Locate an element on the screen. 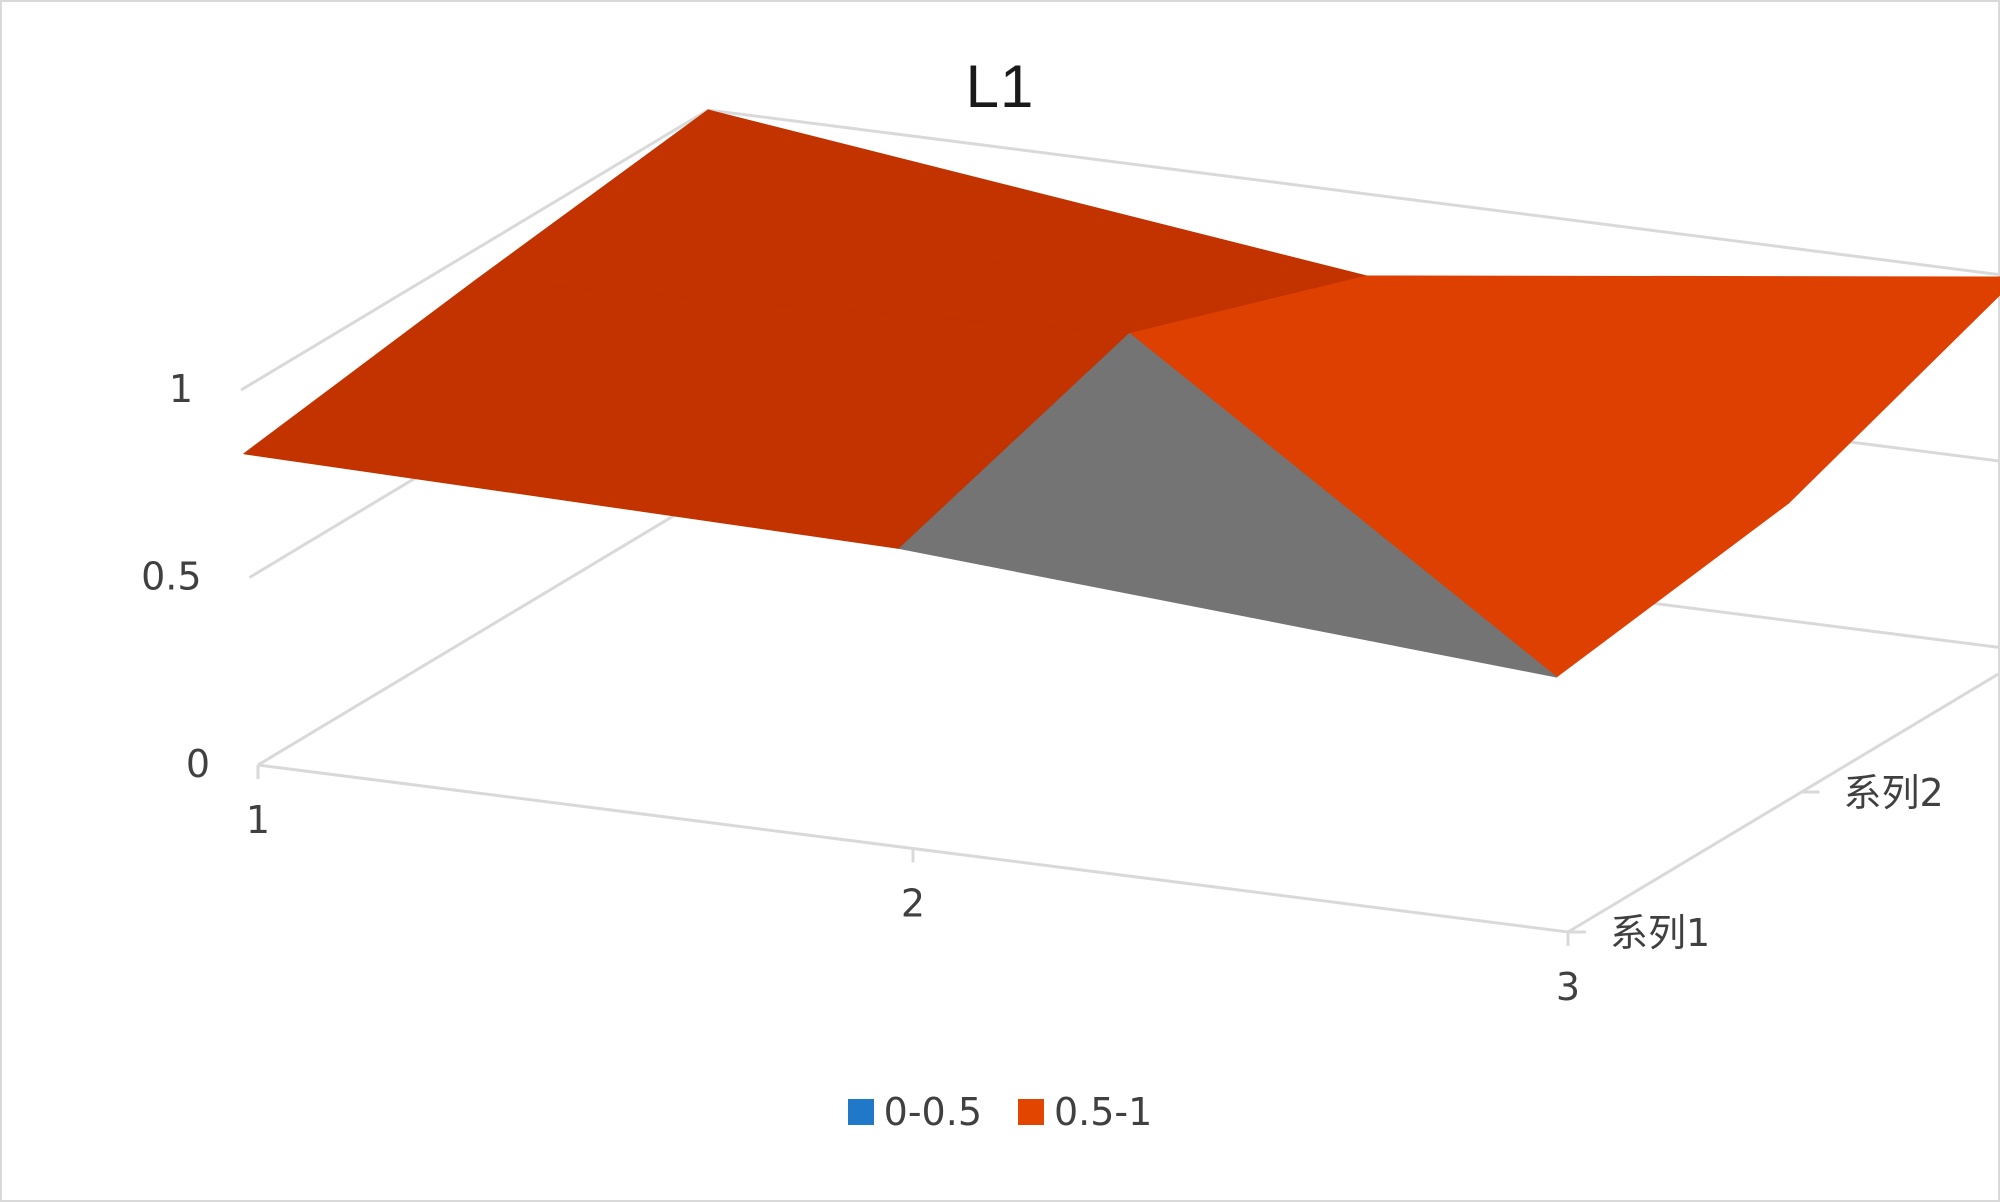 Image resolution: width=2000 pixels, height=1202 pixels. category-label-3: 3 is located at coordinates (1568, 987).